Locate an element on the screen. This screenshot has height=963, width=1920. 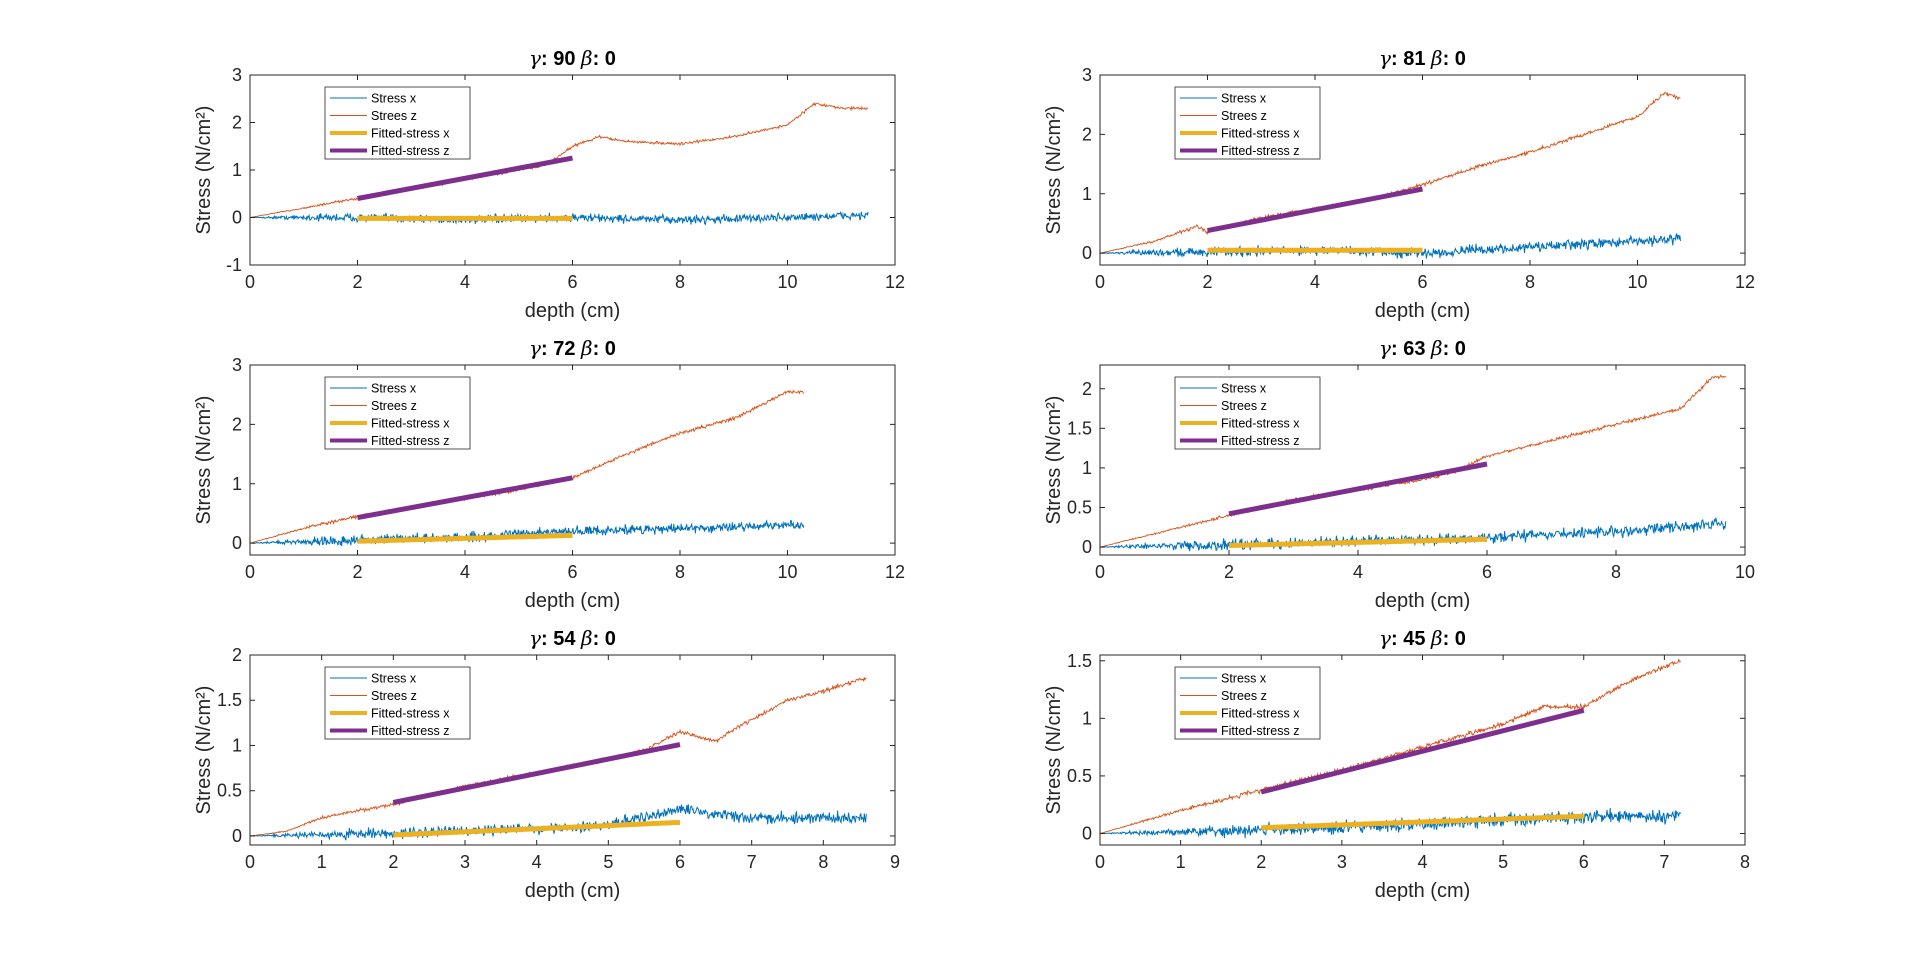
x-tick-label: 9 is located at coordinates (895, 862).